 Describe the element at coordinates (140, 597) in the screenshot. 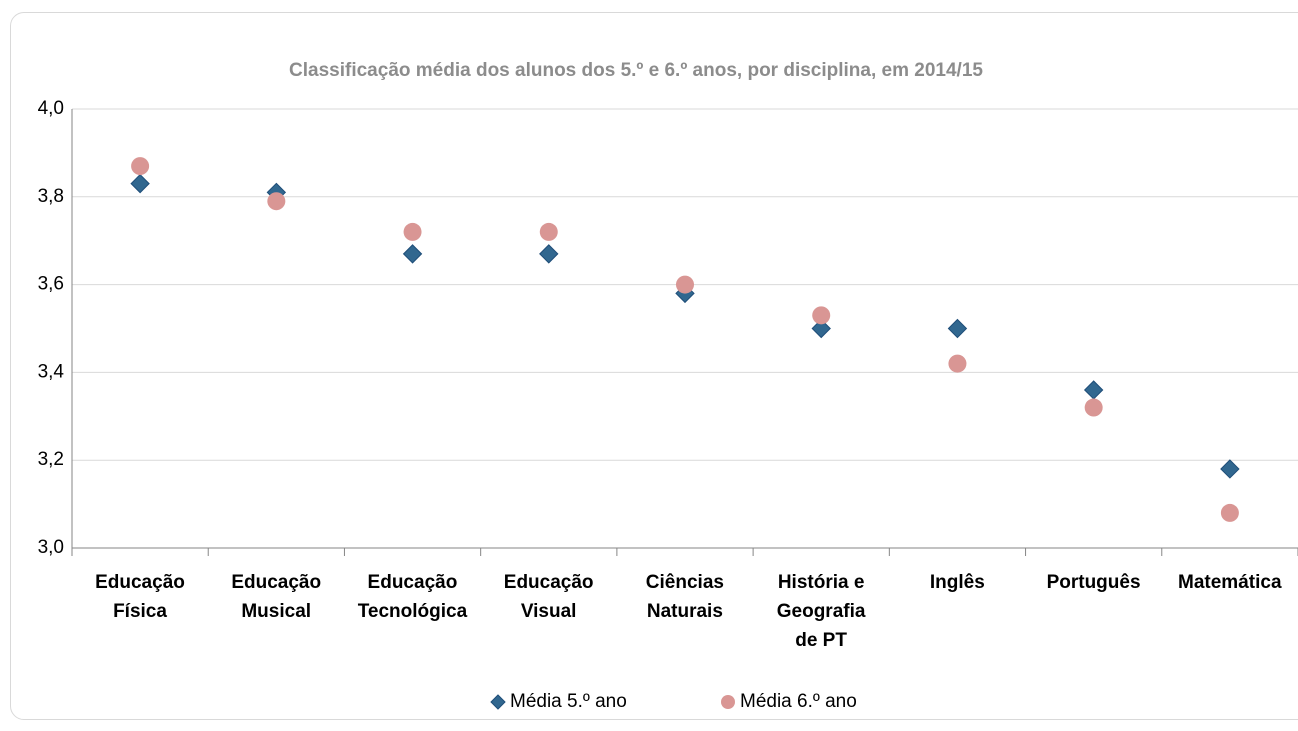

I see `x-tick-label: Educação Física` at that location.